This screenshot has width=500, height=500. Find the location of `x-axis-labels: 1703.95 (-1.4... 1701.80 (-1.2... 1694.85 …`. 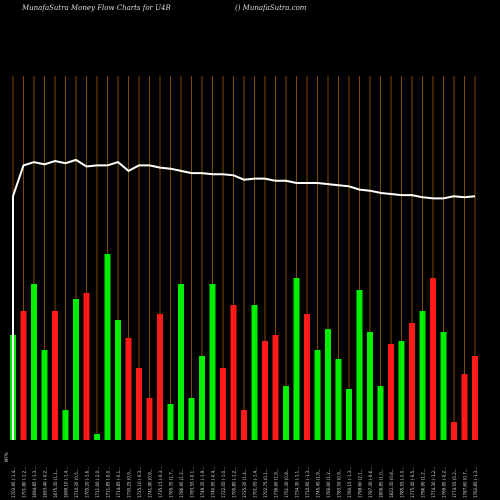

x-axis-labels: 1703.95 (-1.4... 1701.80 (-1.2... 1694.85 … is located at coordinates (244, 482).